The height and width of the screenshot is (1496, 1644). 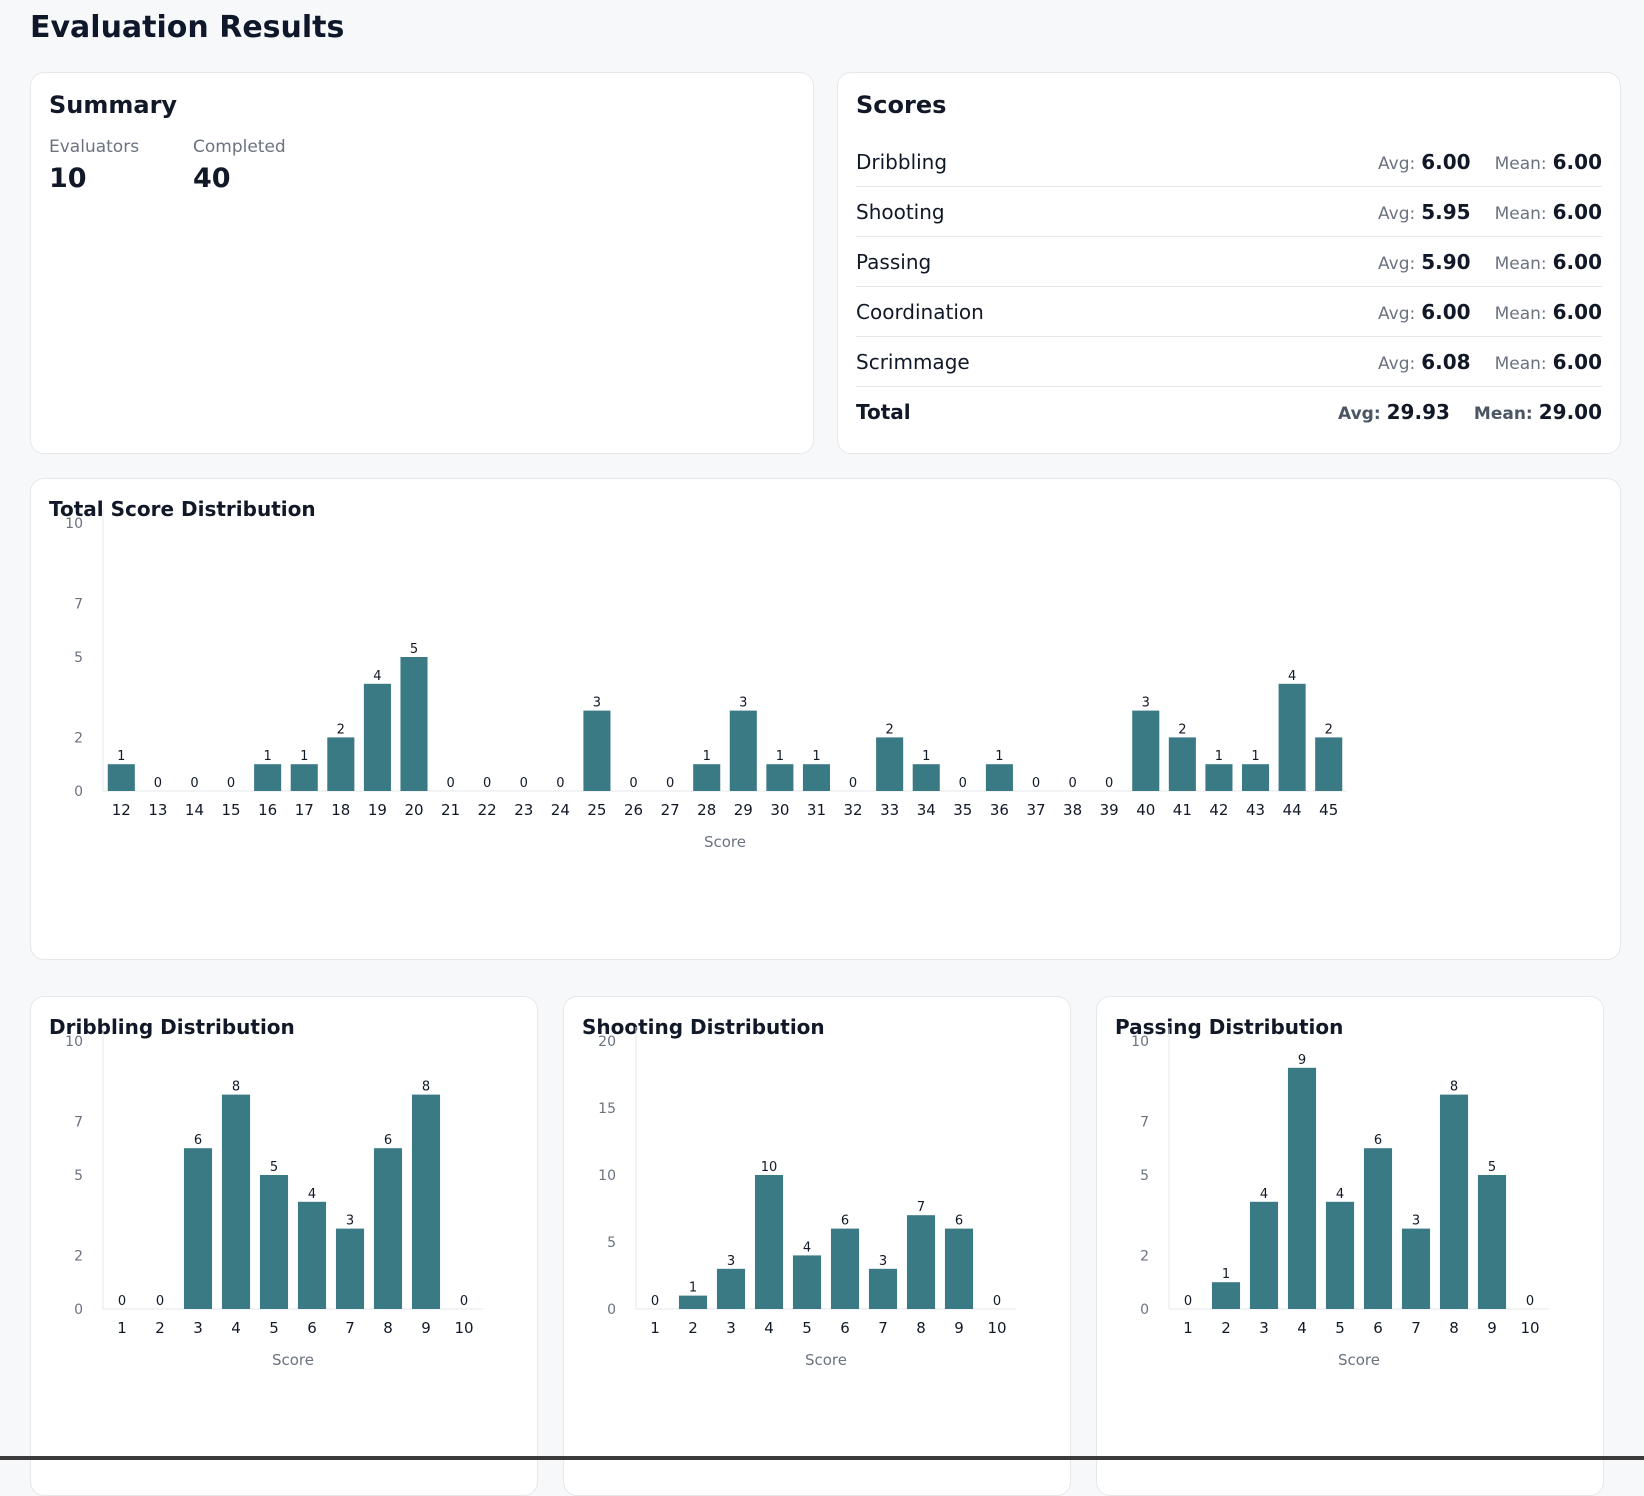 I want to click on x-tick-label: 34, so click(x=926, y=810).